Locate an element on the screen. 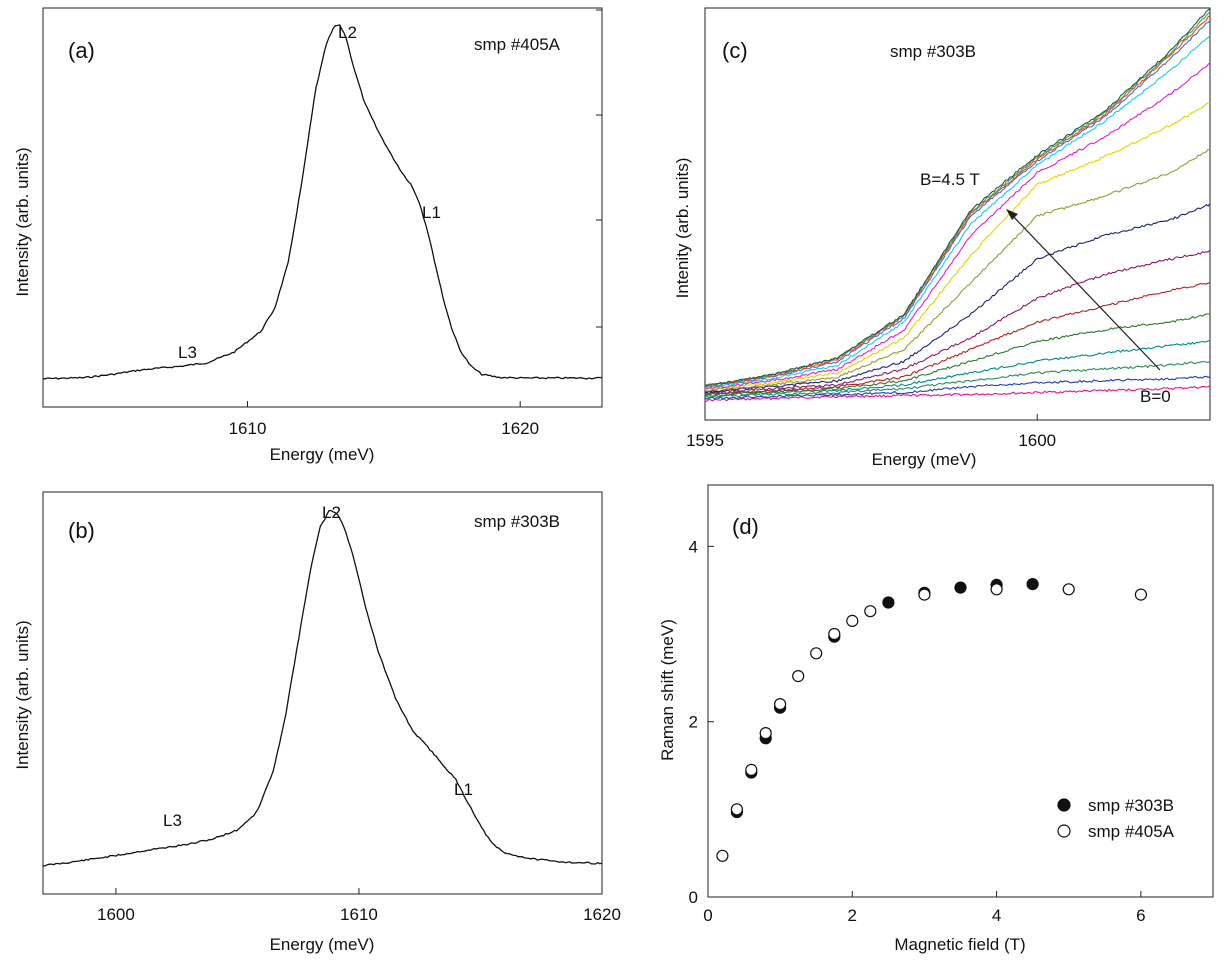 This screenshot has height=965, width=1227. panel-d-ticks: 0 2 4 6 0 2 4 is located at coordinates (917, 731).